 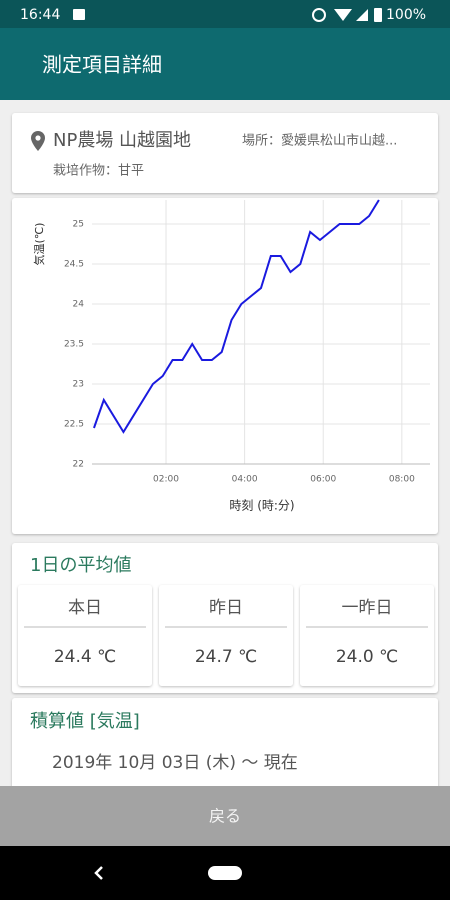 What do you see at coordinates (74, 265) in the screenshot?
I see `y-tick-label: 24.5` at bounding box center [74, 265].